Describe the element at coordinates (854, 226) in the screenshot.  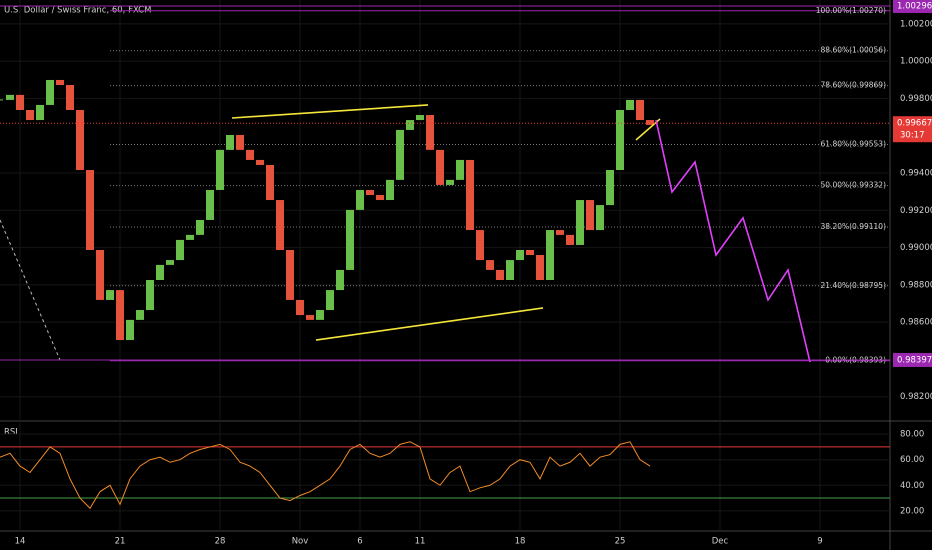
I see `fib-label: 38.20%(0.99110)` at that location.